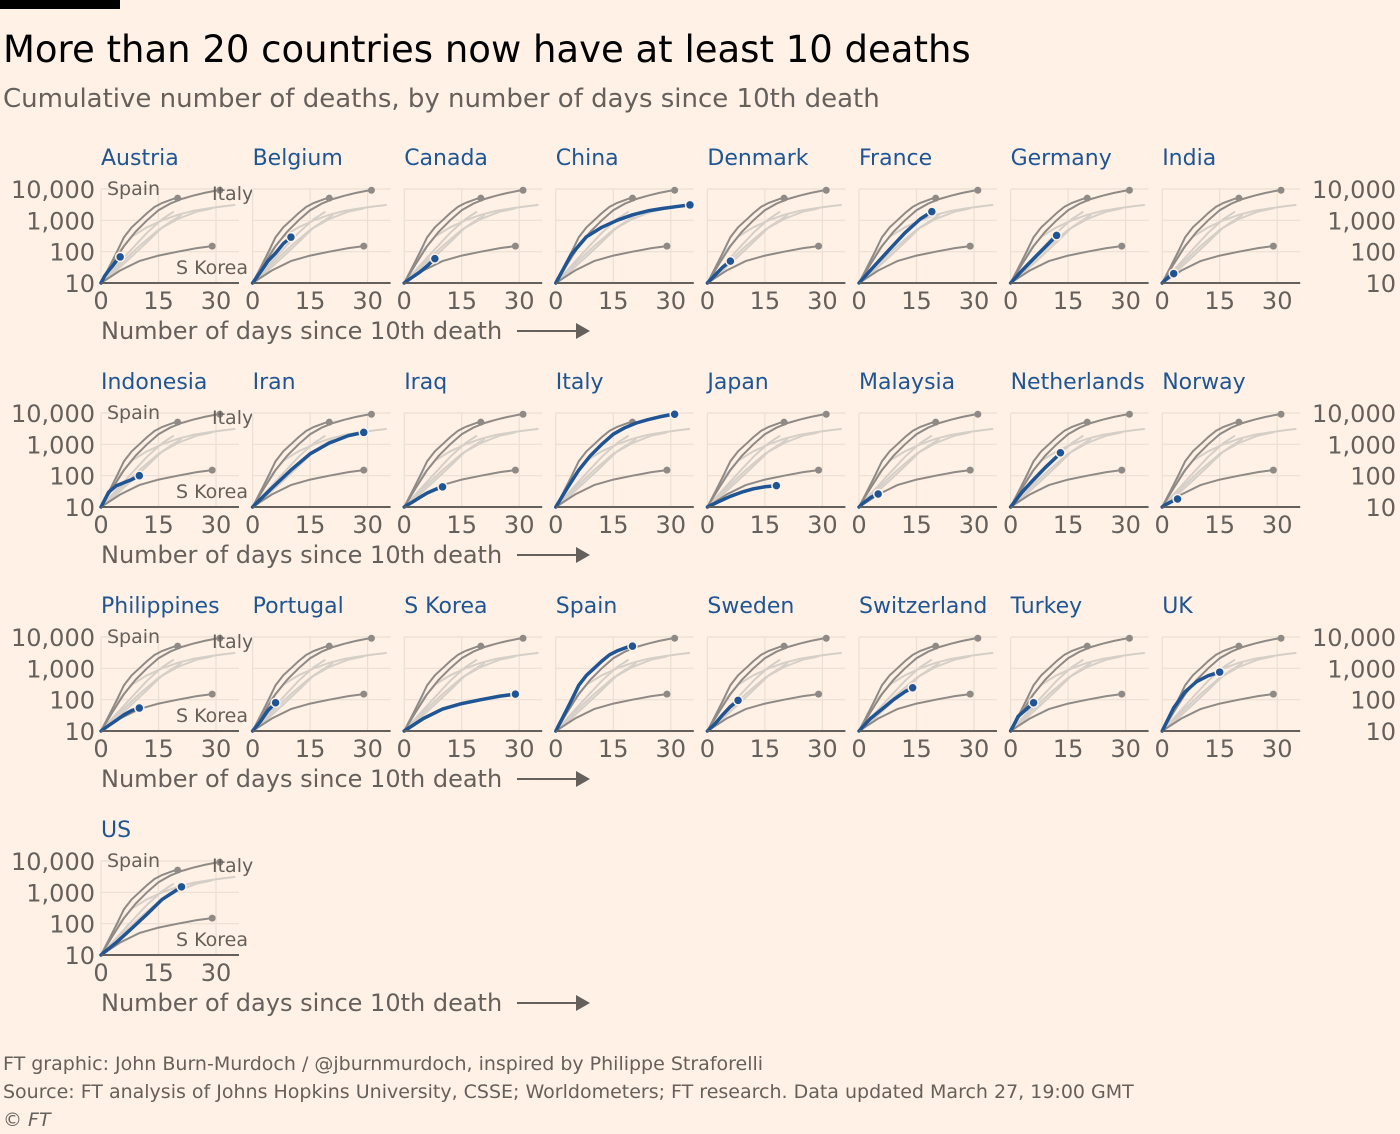  Describe the element at coordinates (425, 382) in the screenshot. I see `panel-title: Iraq` at that location.